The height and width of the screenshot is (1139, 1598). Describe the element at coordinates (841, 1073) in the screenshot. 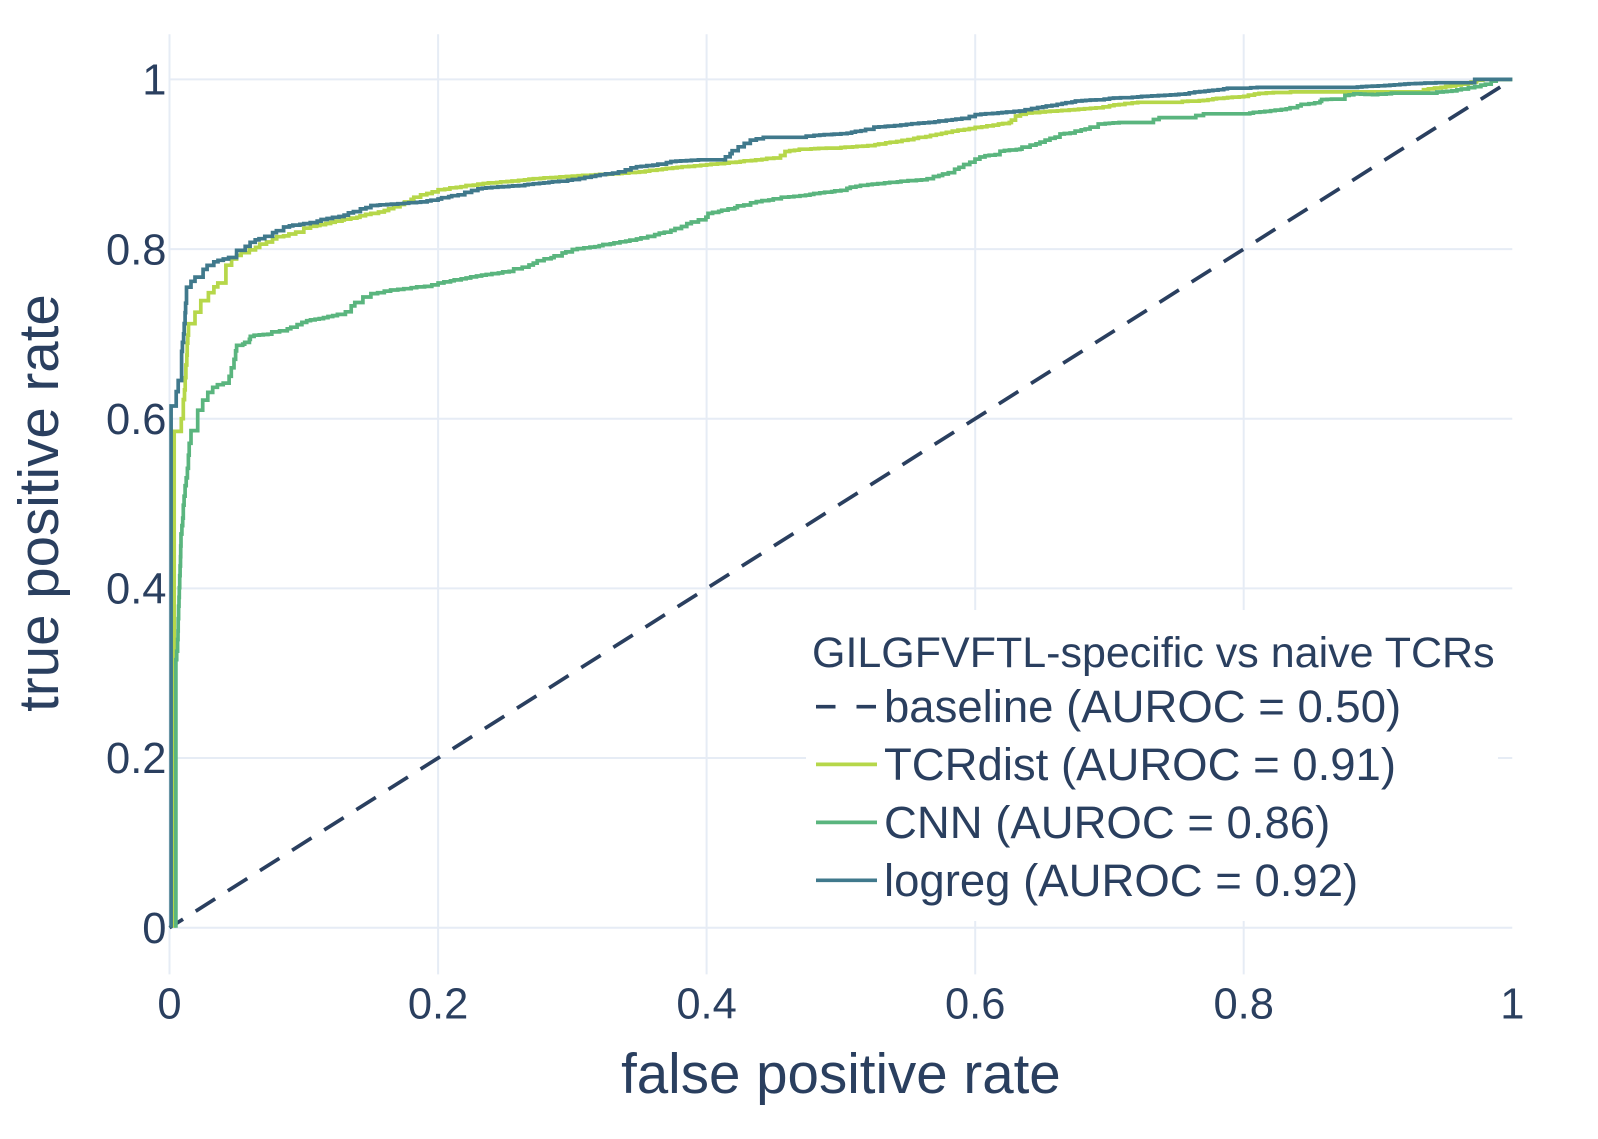

I see `svg-text: false positive rate` at that location.